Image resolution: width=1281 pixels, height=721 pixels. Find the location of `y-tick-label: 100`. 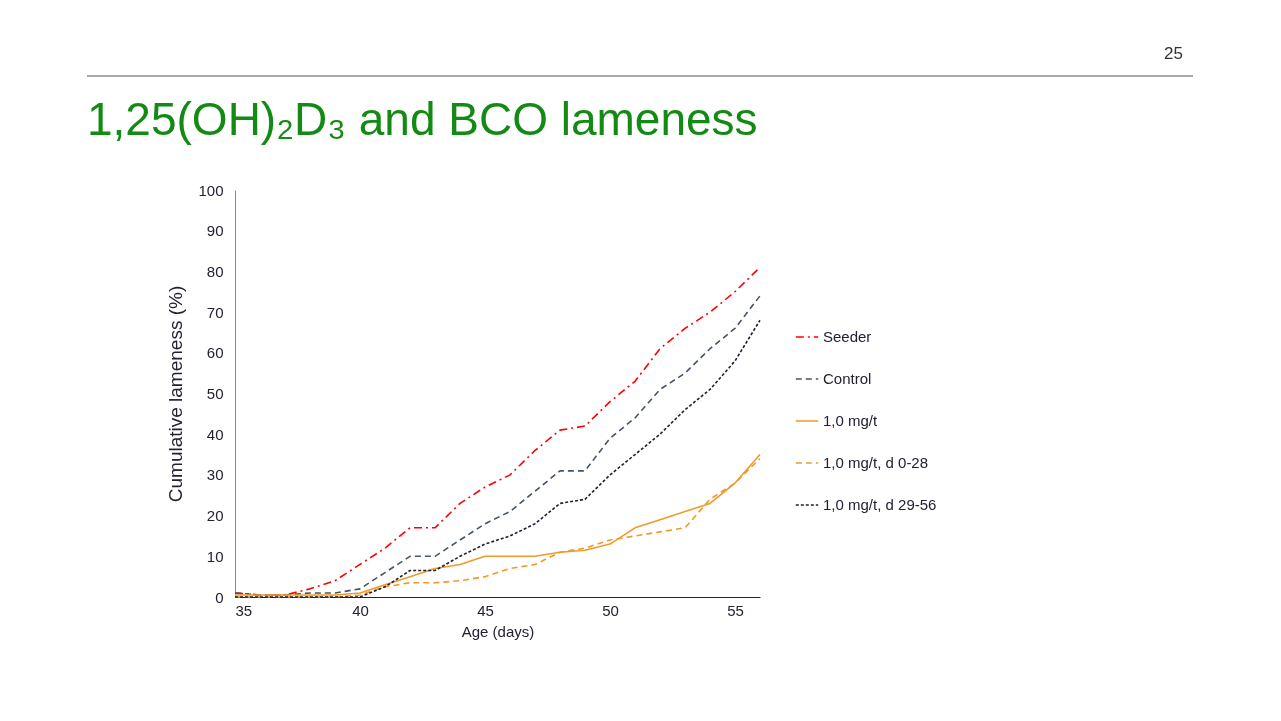

y-tick-label: 100 is located at coordinates (211, 190).